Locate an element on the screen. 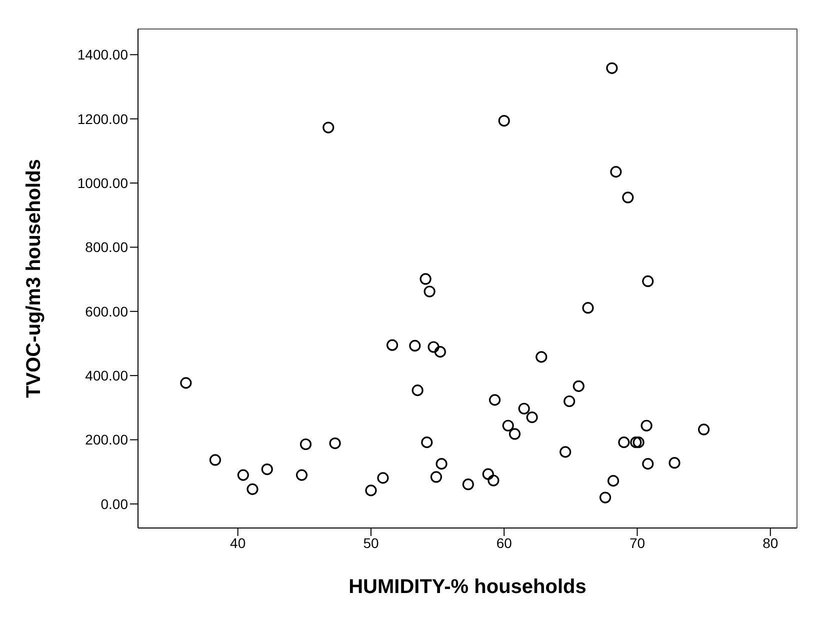  y-axis-title: TVOC-ug/m3 households is located at coordinates (34, 278).